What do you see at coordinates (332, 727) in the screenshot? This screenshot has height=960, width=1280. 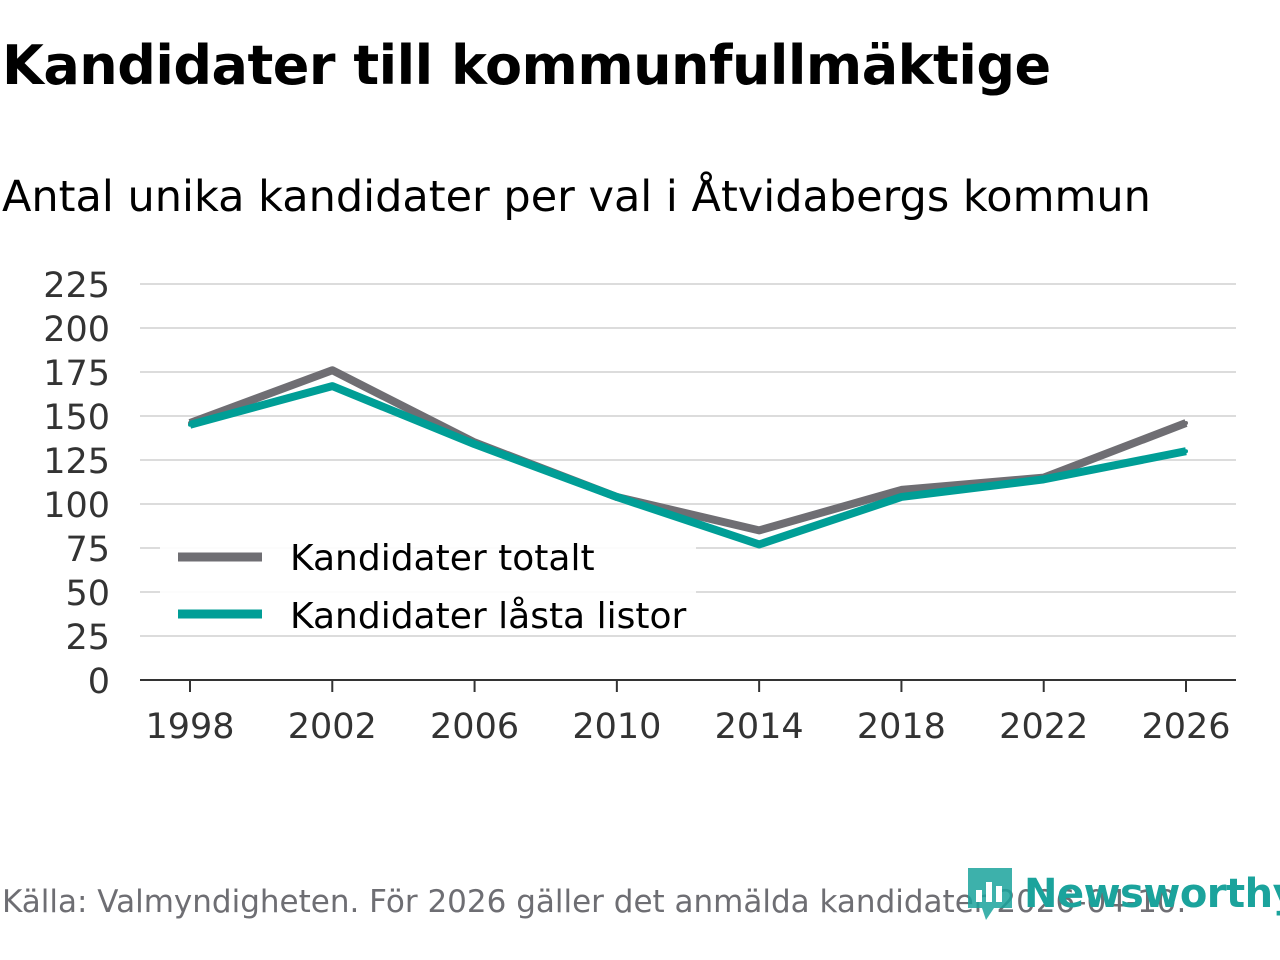 I see `x-tick-label: 2002` at bounding box center [332, 727].